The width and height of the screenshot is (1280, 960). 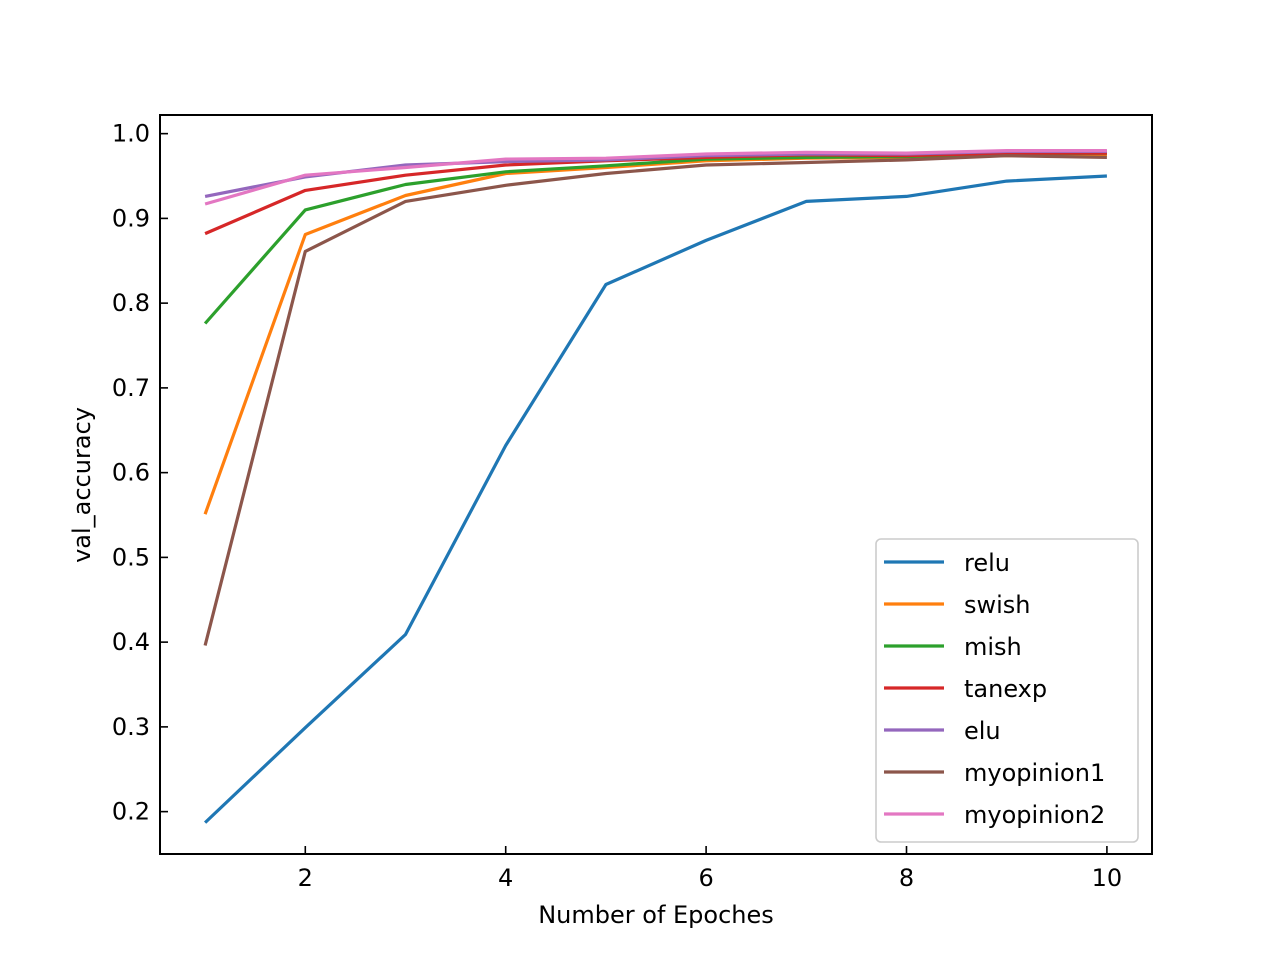 I want to click on x-tick-label: 2, so click(x=305, y=878).